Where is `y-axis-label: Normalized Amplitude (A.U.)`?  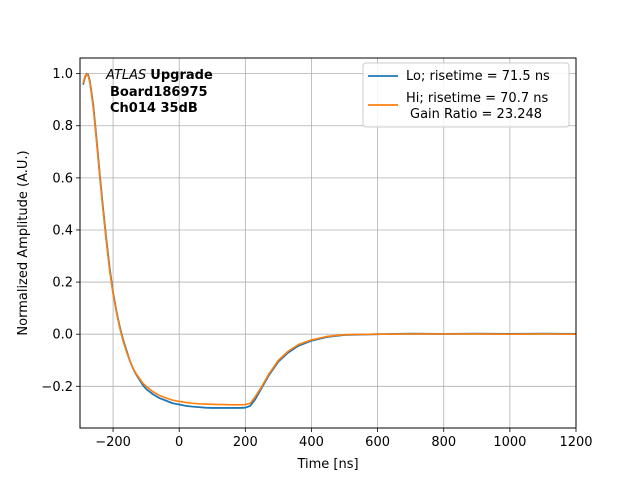 y-axis-label: Normalized Amplitude (A.U.) is located at coordinates (23, 242).